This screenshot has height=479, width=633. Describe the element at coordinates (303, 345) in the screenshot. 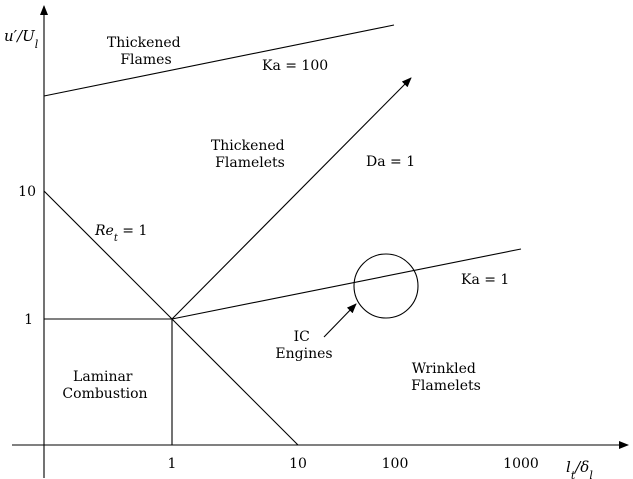

I see `ic-engines-label: IC Engines` at that location.